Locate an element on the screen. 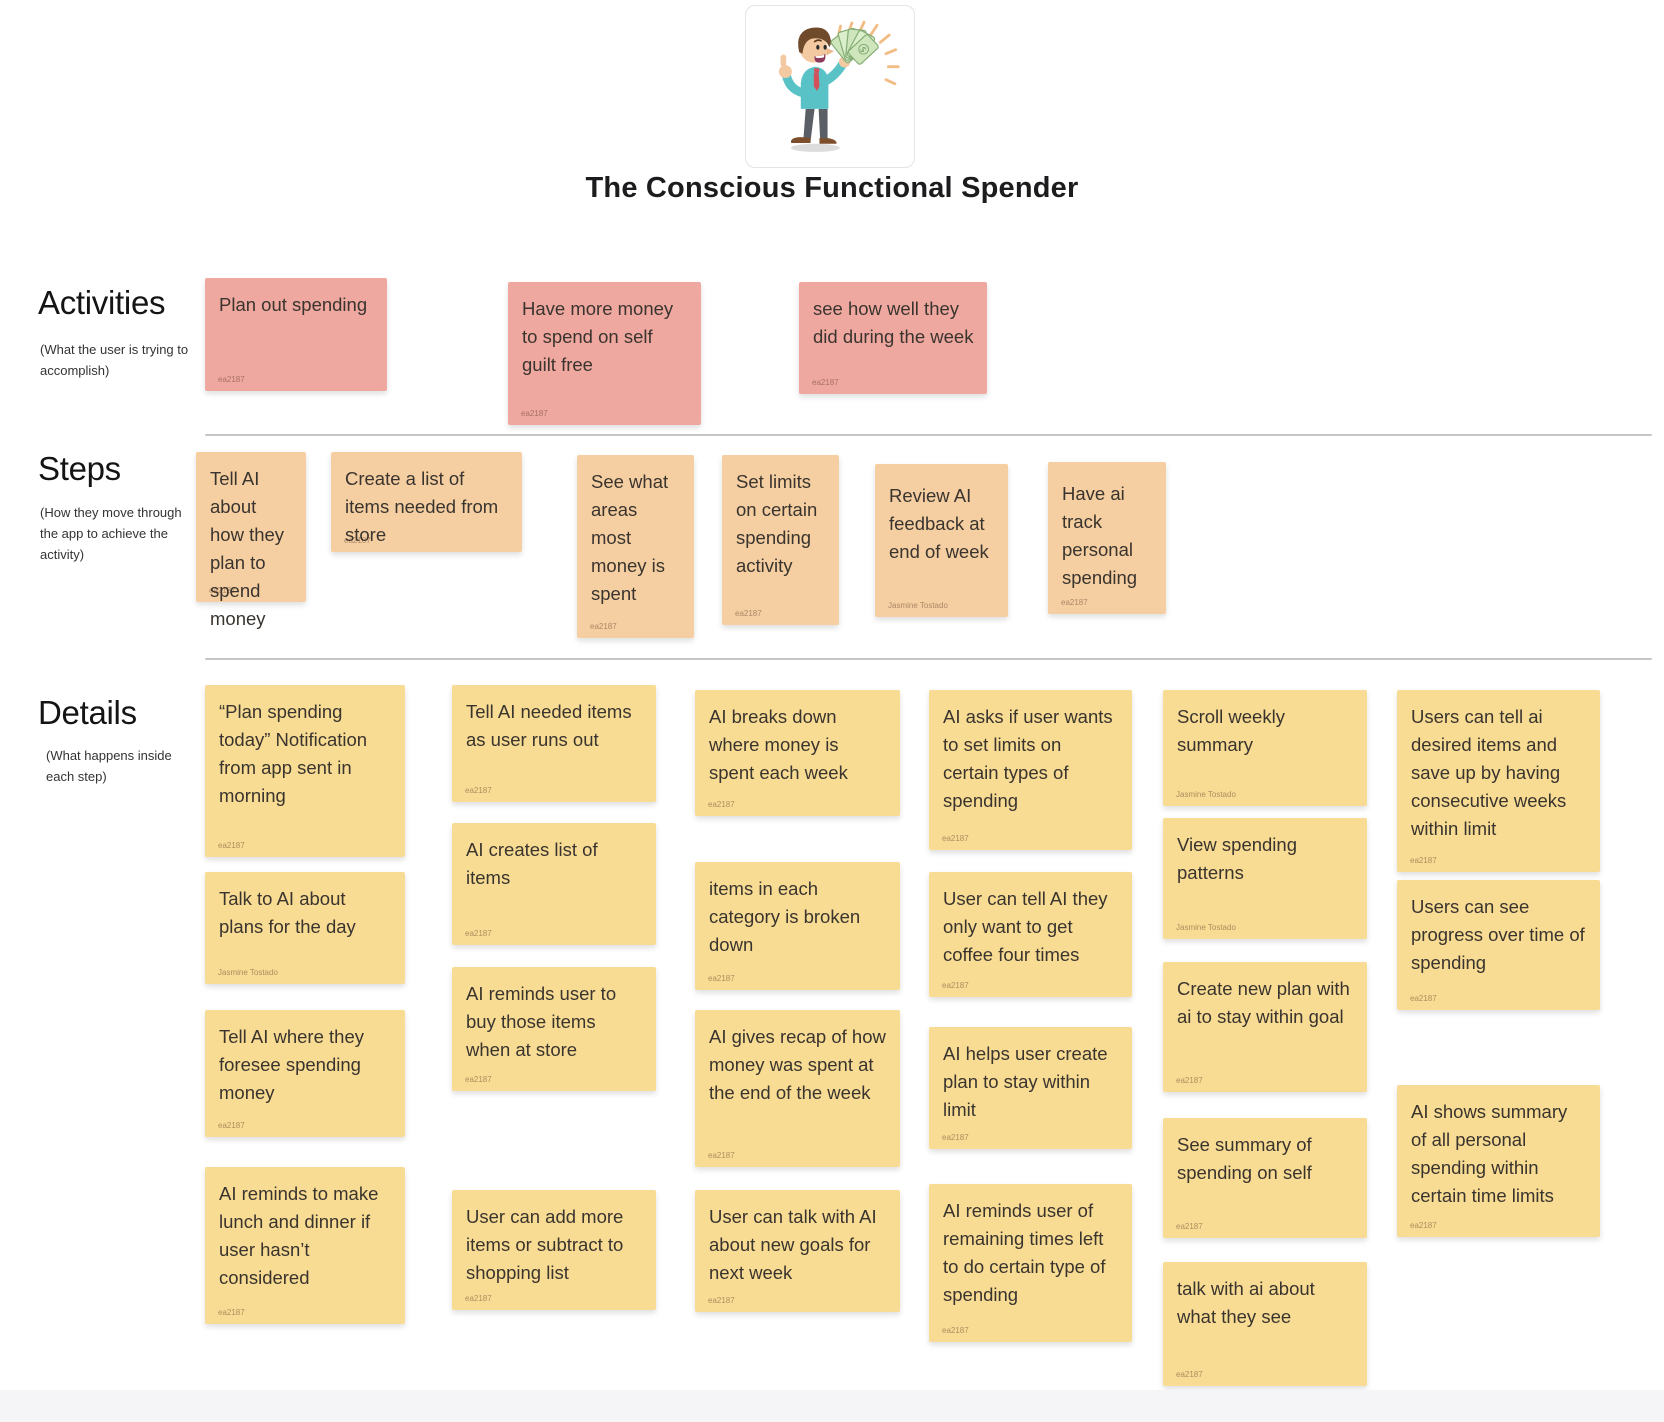  note-text: see how well they did during the week is located at coordinates (893, 322).